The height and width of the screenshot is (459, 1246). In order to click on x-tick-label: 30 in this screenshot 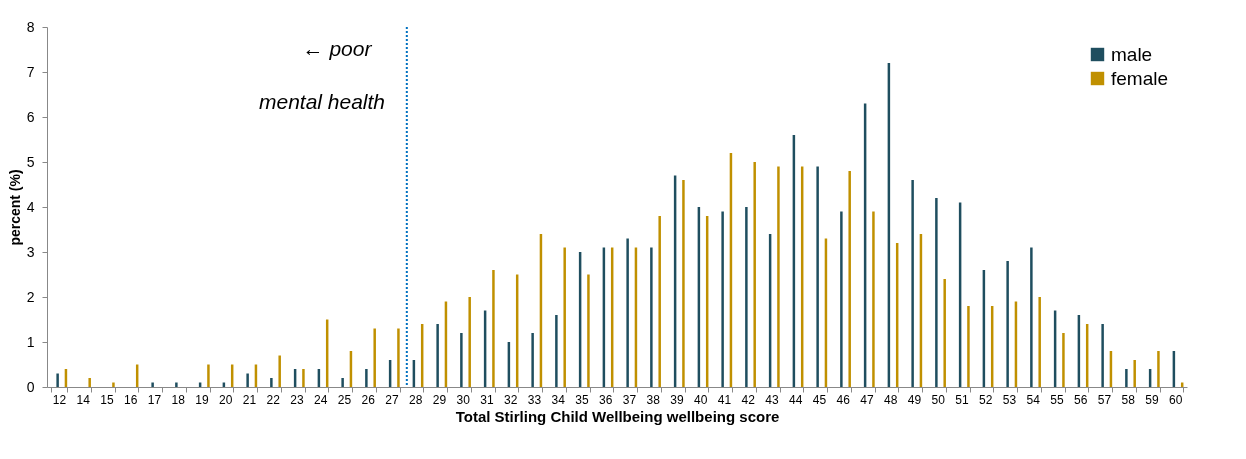, I will do `click(463, 399)`.